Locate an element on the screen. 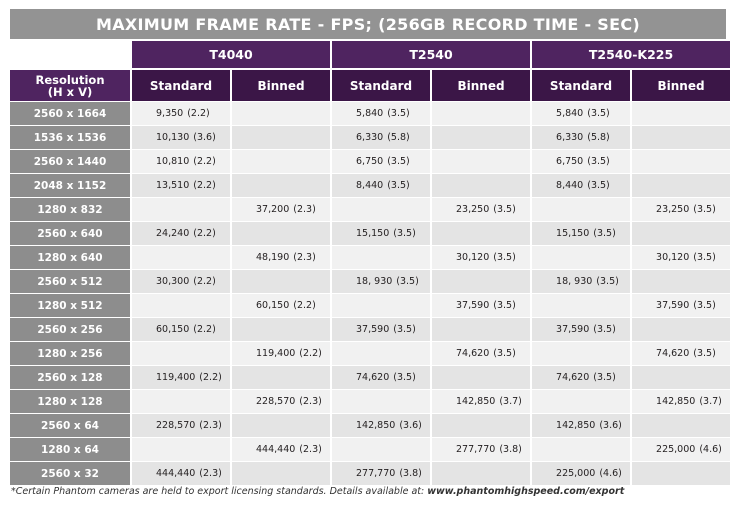 This screenshot has height=511, width=740. record-time-value: (3.7) is located at coordinates (510, 401).